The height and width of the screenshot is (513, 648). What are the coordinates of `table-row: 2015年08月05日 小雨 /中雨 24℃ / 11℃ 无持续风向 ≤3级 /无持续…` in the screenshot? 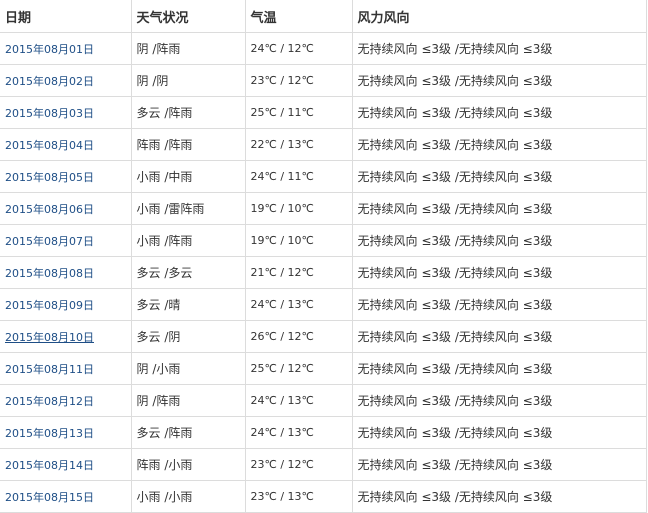 It's located at (323, 176).